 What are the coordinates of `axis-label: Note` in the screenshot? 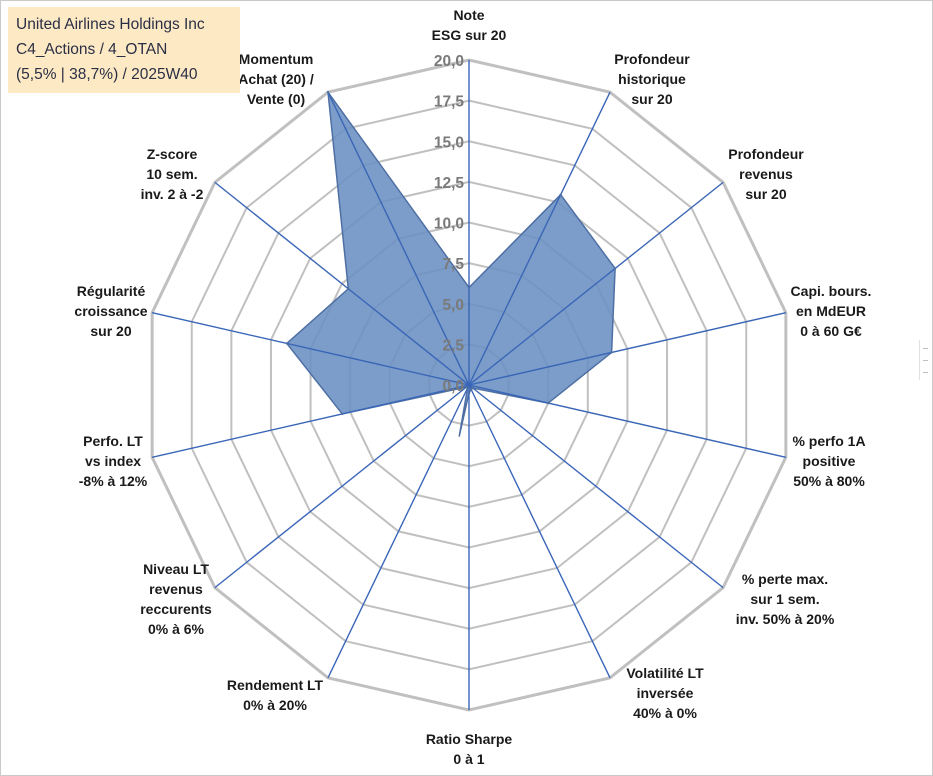 It's located at (468, 15).